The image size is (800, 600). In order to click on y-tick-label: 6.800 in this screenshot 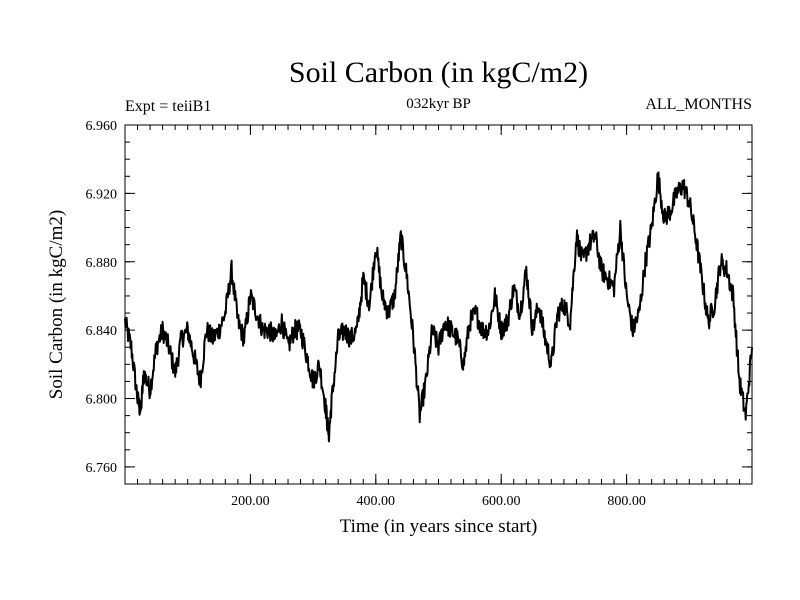, I will do `click(102, 400)`.